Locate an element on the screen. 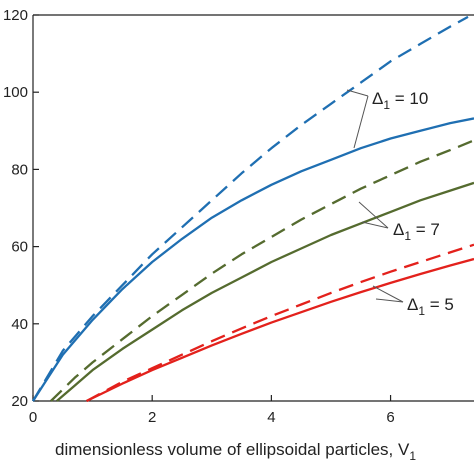 The width and height of the screenshot is (474, 474). y-tick-label: 80 is located at coordinates (19, 169).